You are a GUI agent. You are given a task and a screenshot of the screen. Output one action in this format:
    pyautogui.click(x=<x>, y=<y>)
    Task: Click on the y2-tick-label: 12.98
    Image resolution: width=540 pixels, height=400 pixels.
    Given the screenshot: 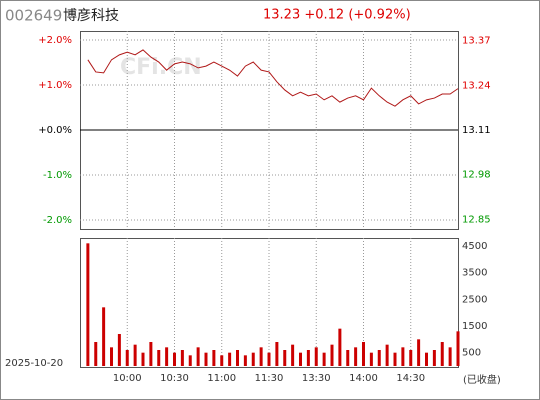 What is the action you would take?
    pyautogui.click(x=476, y=175)
    